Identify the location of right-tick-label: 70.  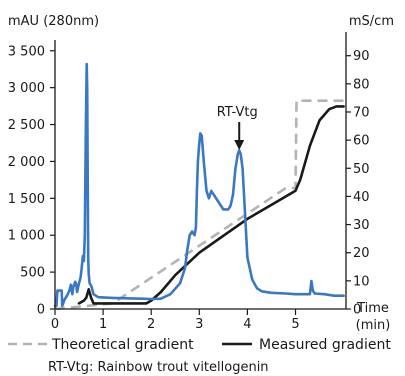
(361, 112).